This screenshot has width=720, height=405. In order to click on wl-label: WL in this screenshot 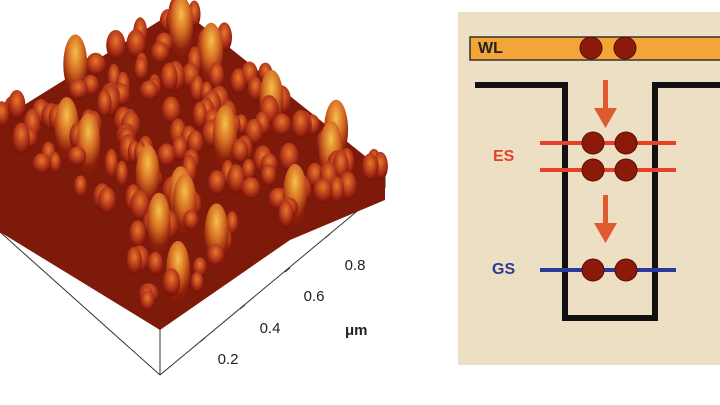, I will do `click(490, 48)`.